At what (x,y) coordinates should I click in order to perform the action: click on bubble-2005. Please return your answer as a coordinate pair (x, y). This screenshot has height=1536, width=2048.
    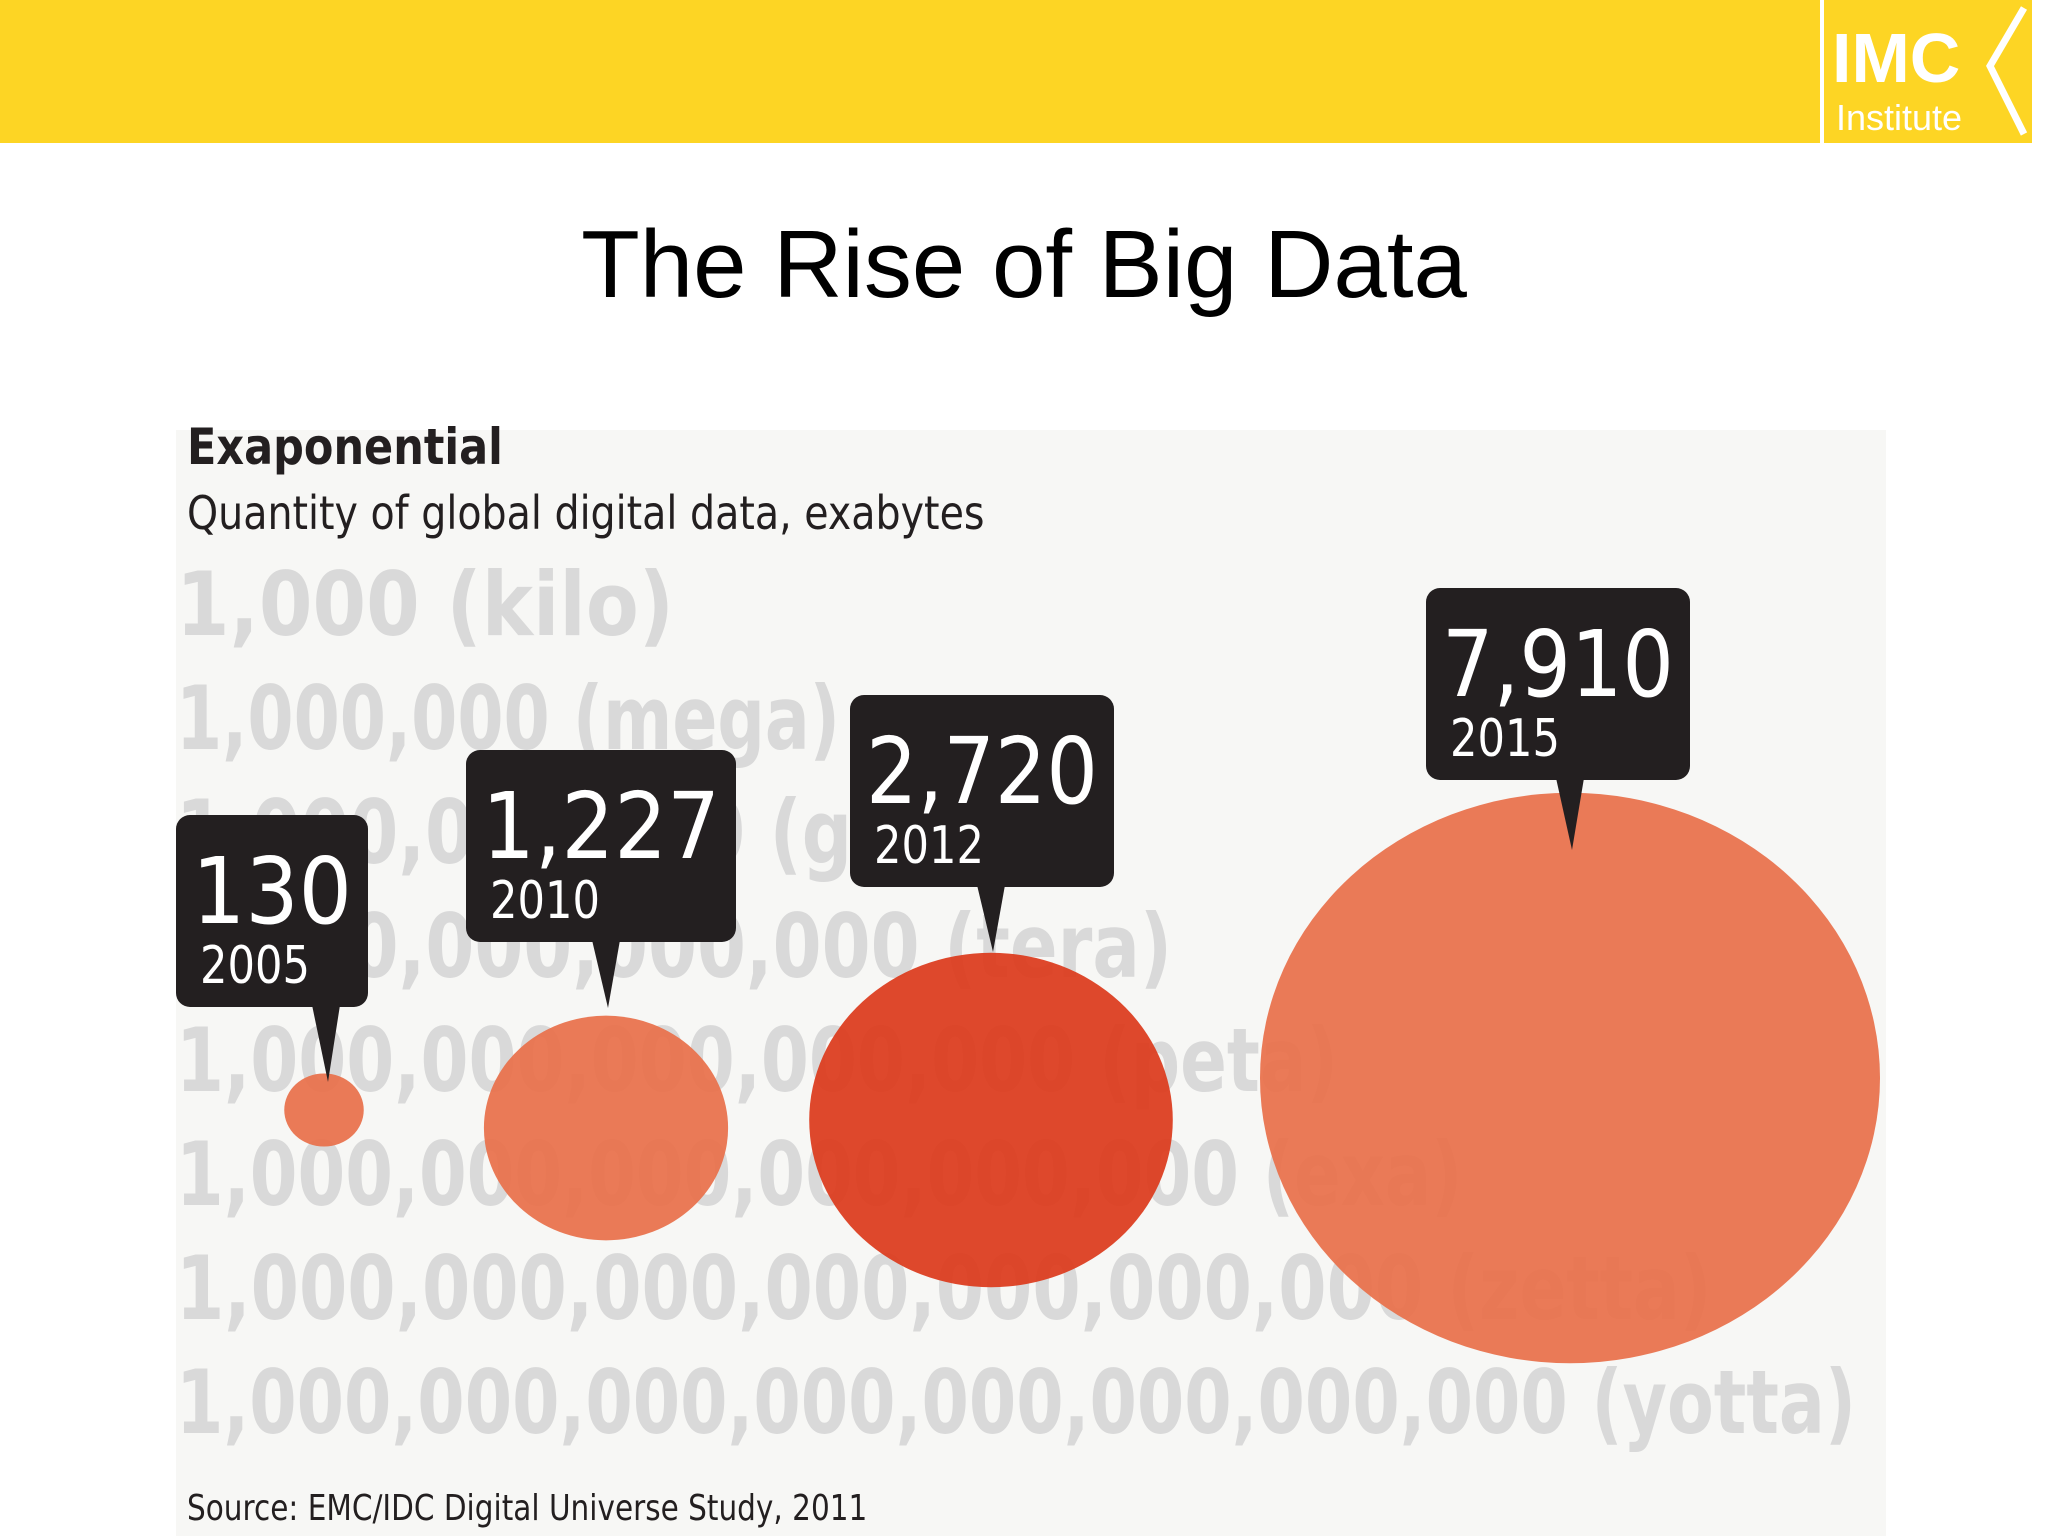
    Looking at the image, I should click on (324, 1110).